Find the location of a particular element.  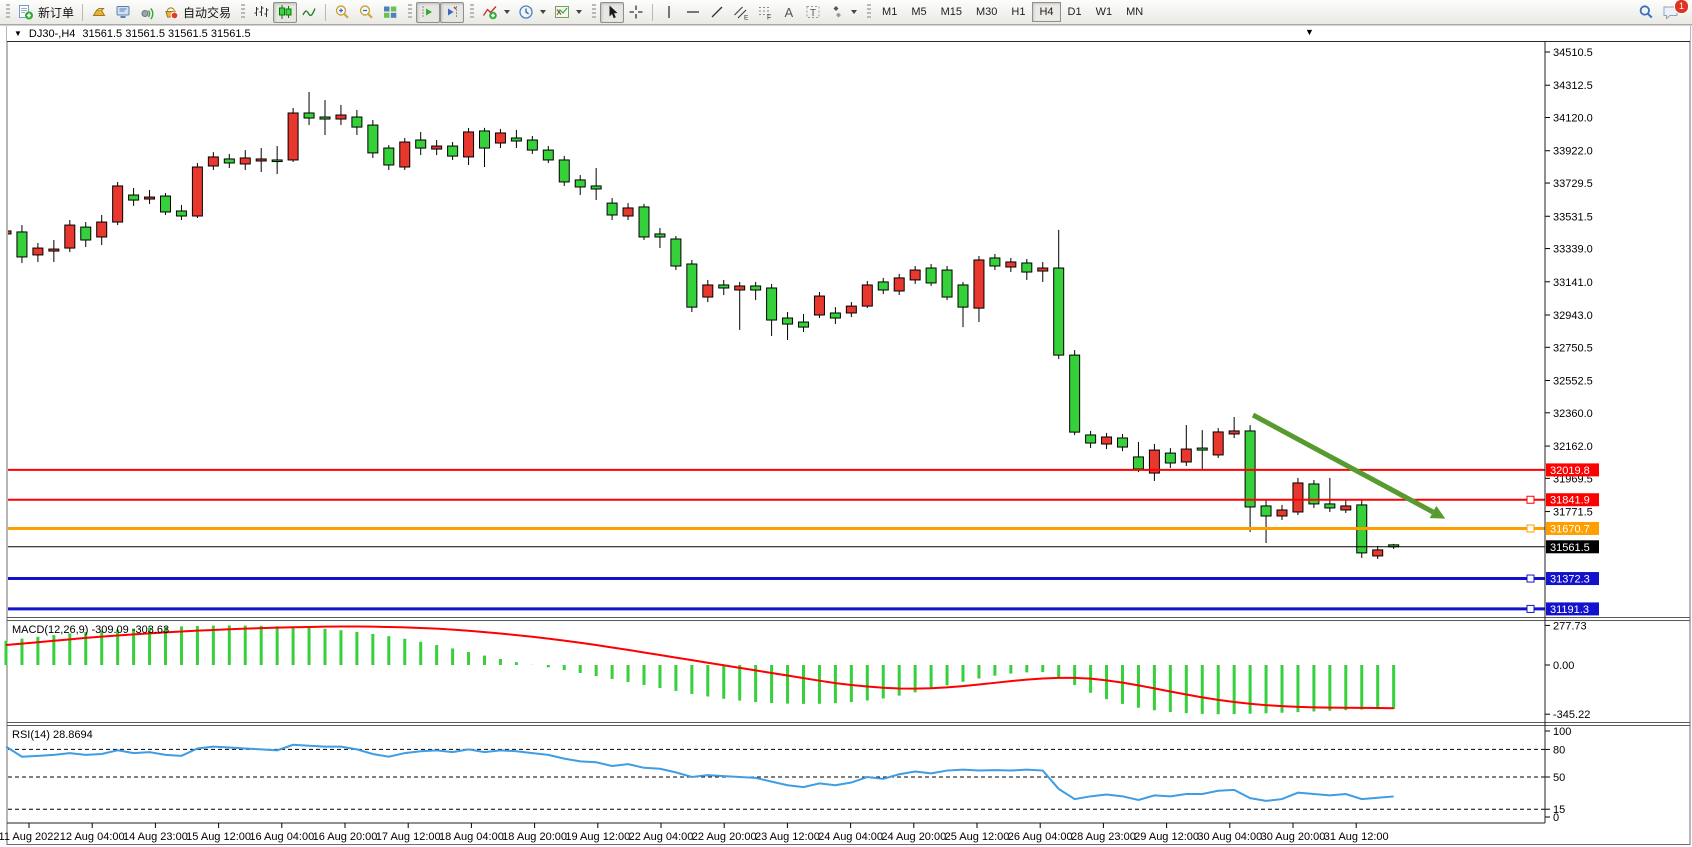

svg-text: 32360.0 is located at coordinates (1573, 414).